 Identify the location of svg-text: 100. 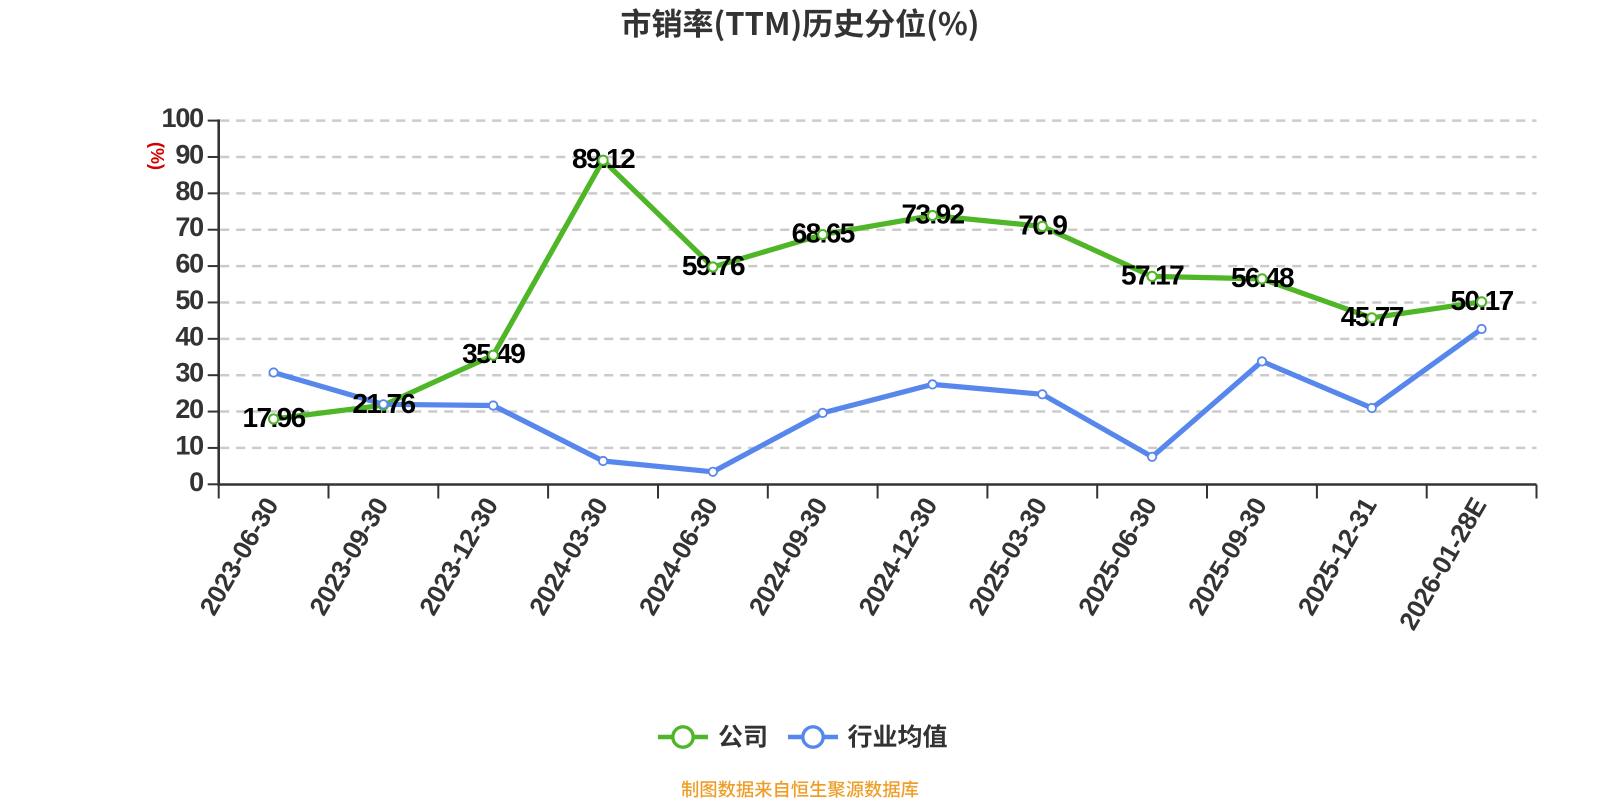
(183, 118).